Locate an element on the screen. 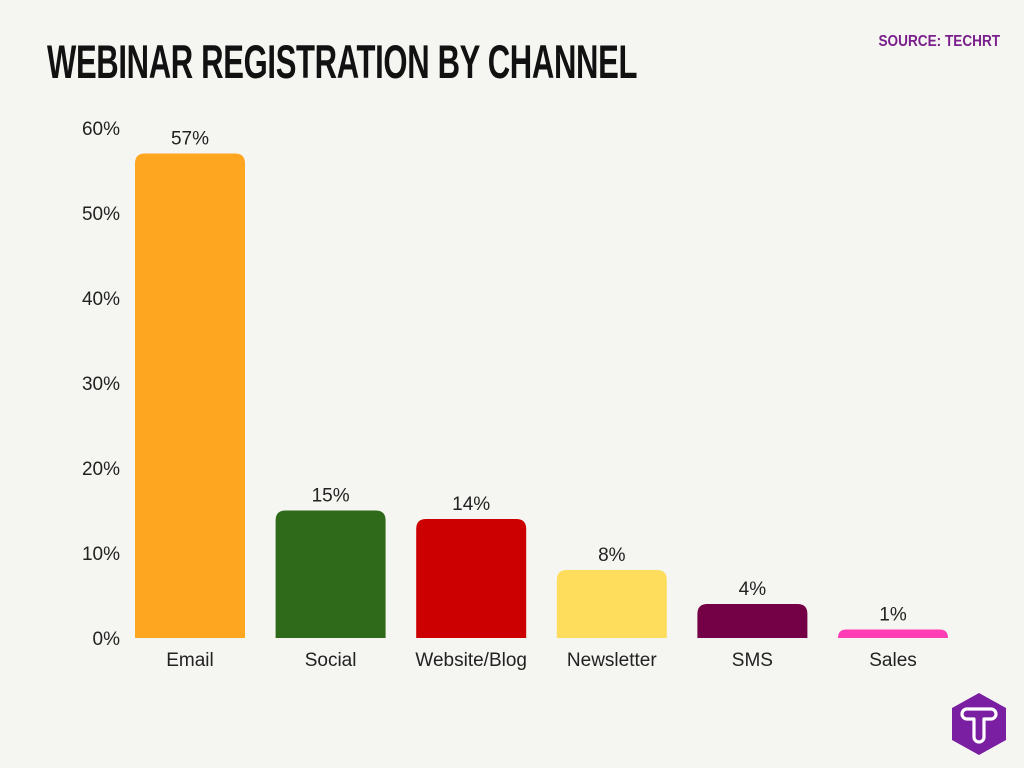 This screenshot has width=1024, height=768. y-tick-label: 50% is located at coordinates (101, 214).